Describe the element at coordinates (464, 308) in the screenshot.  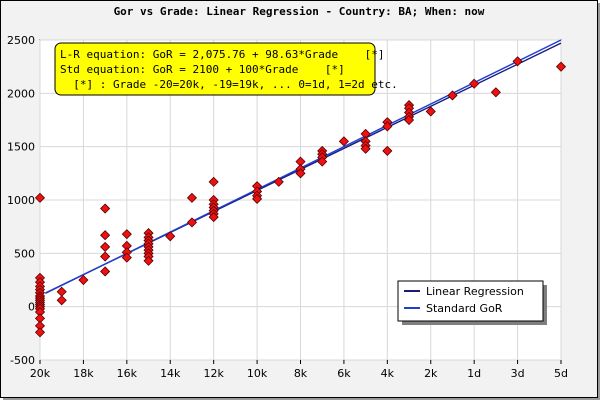
I see `legend-label-standard-gor: Standard GoR` at that location.